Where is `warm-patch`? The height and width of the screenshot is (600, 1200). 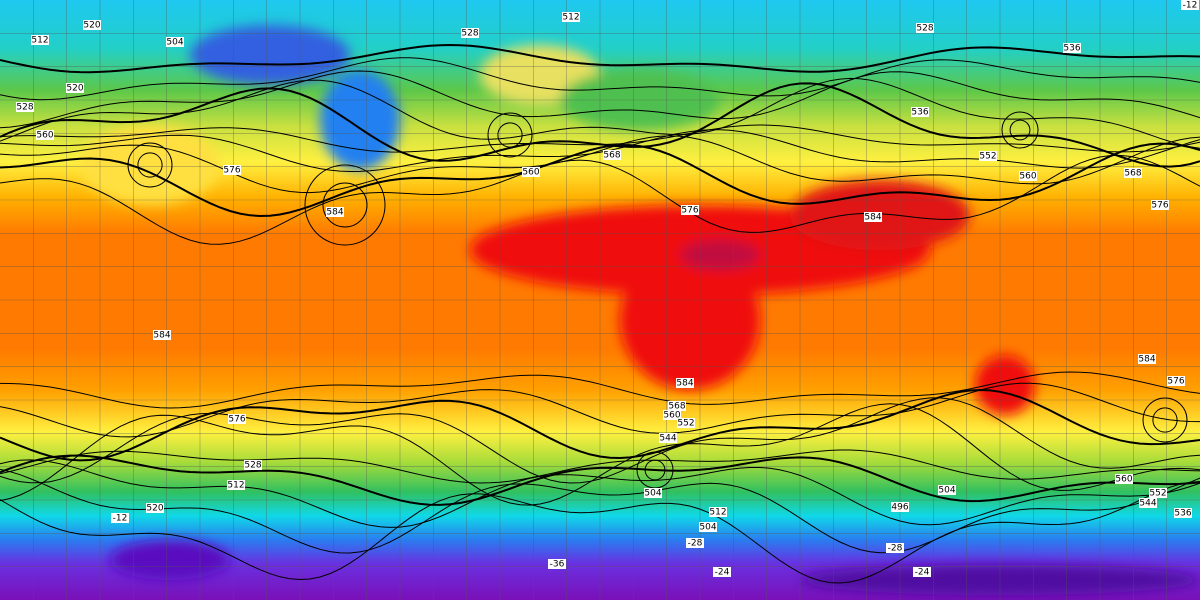
warm-patch is located at coordinates (150, 165).